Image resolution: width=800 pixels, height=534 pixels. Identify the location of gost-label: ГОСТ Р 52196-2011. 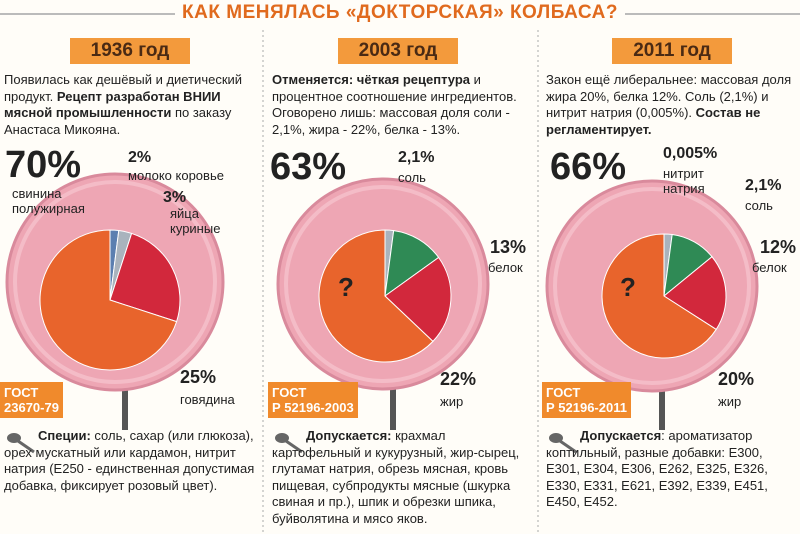
(586, 400).